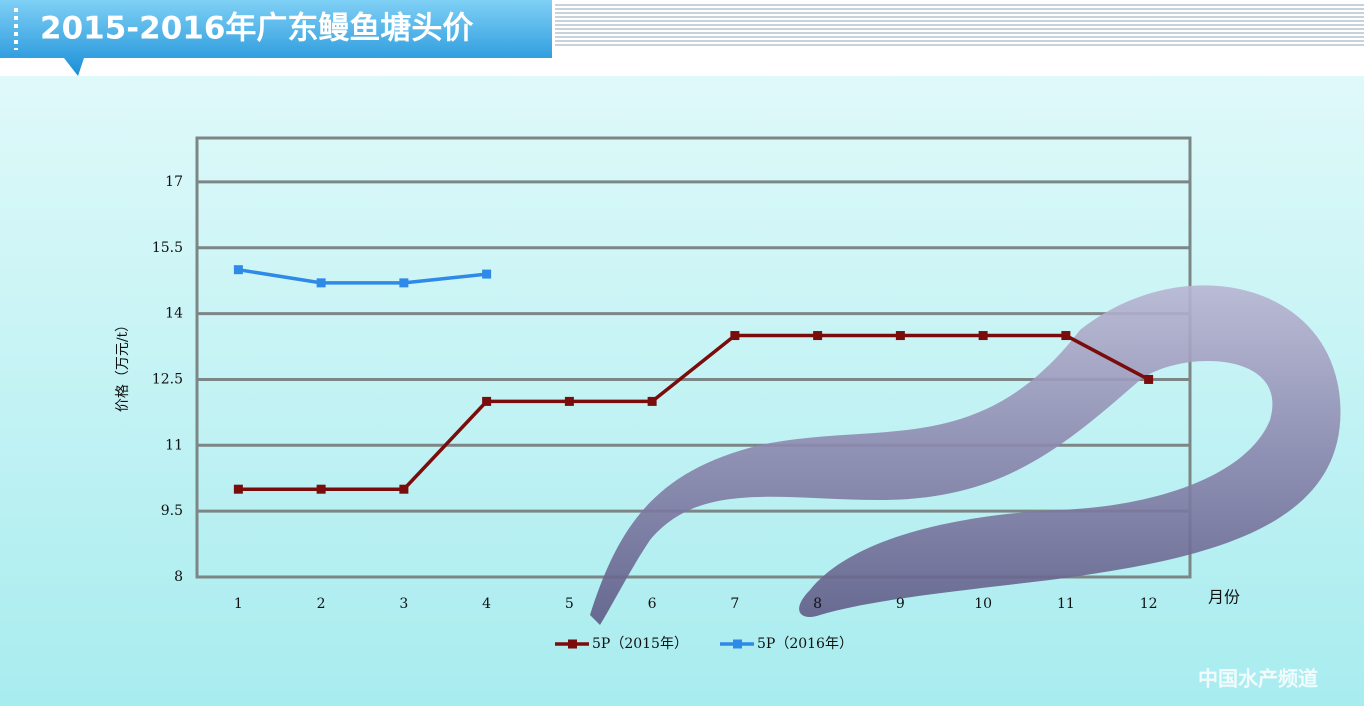 This screenshot has height=706, width=1364. I want to click on x-tick-label: 8, so click(817, 604).